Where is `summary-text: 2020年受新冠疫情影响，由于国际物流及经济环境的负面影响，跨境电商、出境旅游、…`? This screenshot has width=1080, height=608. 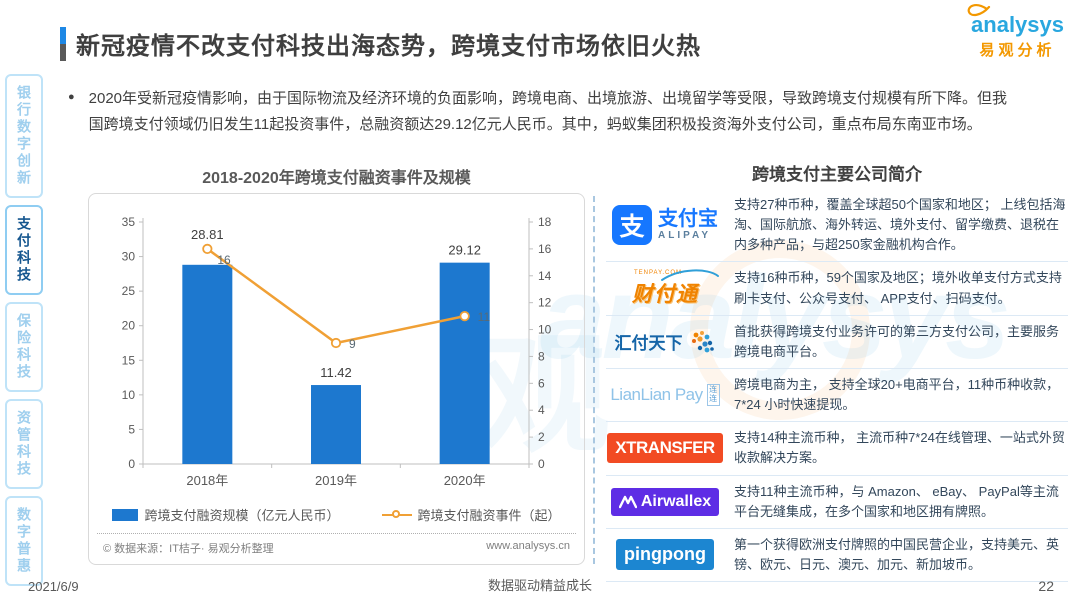
summary-text: 2020年受新冠疫情影响，由于国际物流及经济环境的负面影响，跨境电商、出境旅游、… is located at coordinates (548, 112).